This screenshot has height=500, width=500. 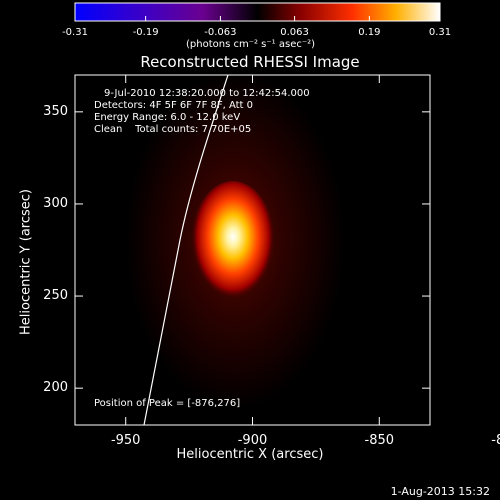 What do you see at coordinates (294, 32) in the screenshot?
I see `colorbar-tick-label: 0.063` at bounding box center [294, 32].